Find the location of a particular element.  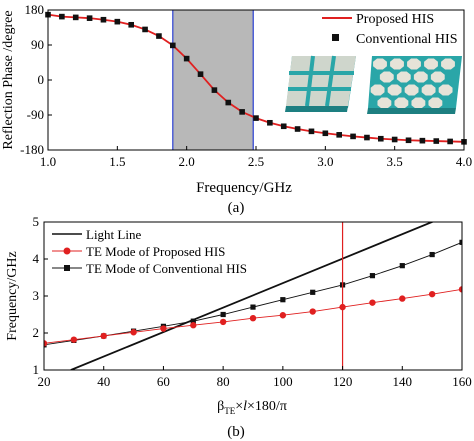

x-tick-label: 140 is located at coordinates (403, 381).